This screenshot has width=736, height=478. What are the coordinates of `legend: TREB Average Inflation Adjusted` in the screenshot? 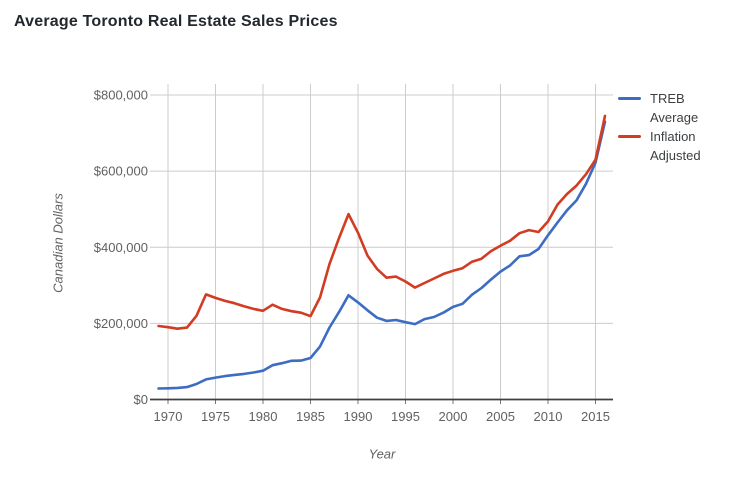 It's located at (668, 127).